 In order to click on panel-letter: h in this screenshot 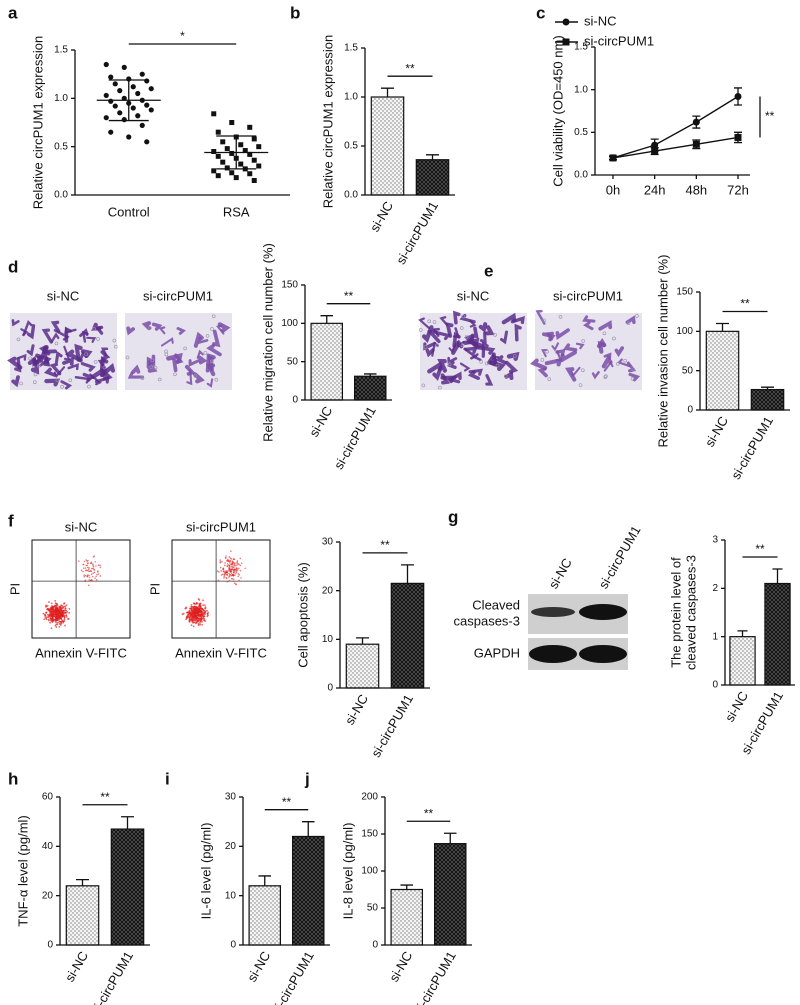, I will do `click(13, 778)`.